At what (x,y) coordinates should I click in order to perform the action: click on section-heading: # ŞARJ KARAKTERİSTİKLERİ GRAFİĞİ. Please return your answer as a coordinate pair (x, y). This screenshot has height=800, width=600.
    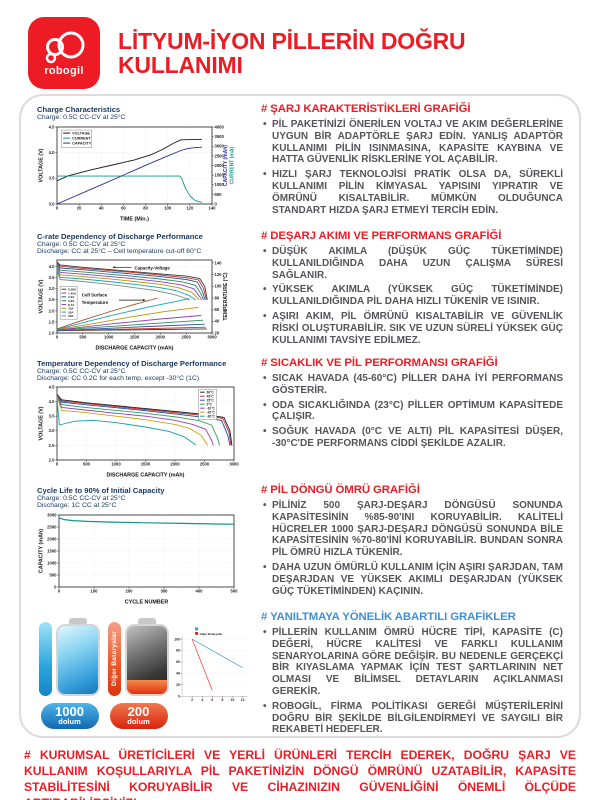
    Looking at the image, I should click on (366, 109).